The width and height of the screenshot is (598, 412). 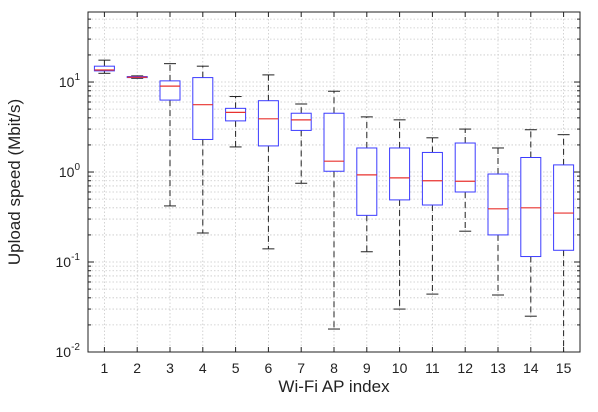 I want to click on x-tick-label: 13, so click(x=498, y=368).